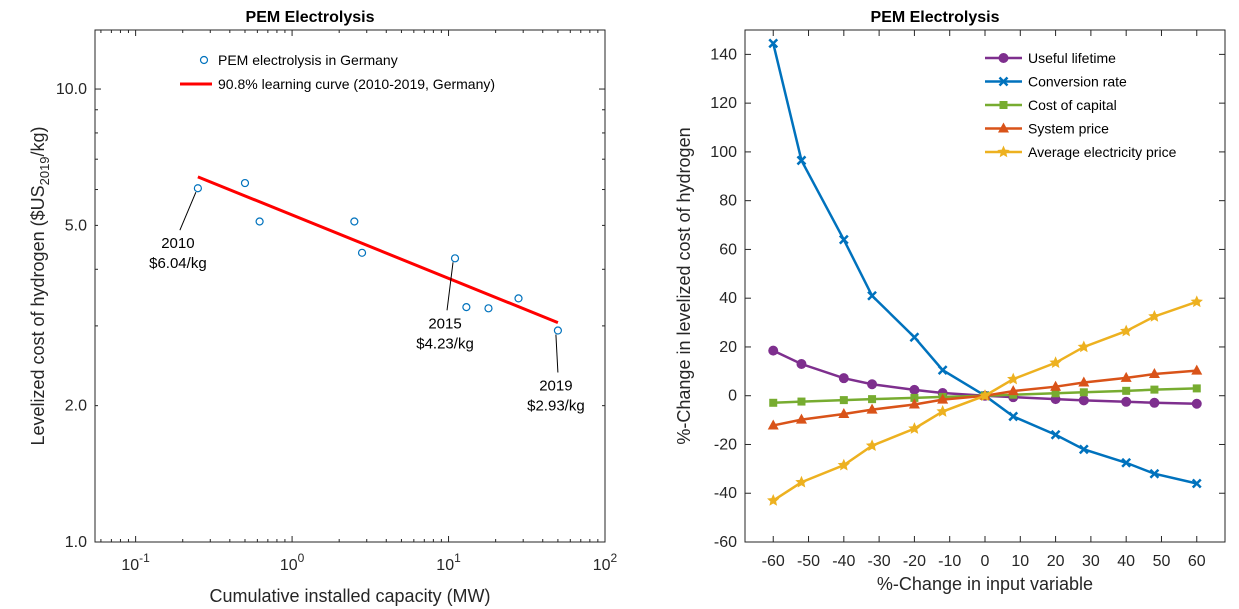  Describe the element at coordinates (38, 315) in the screenshot. I see `y-label-prefix: Levelized cost of hydrogen ($US` at that location.